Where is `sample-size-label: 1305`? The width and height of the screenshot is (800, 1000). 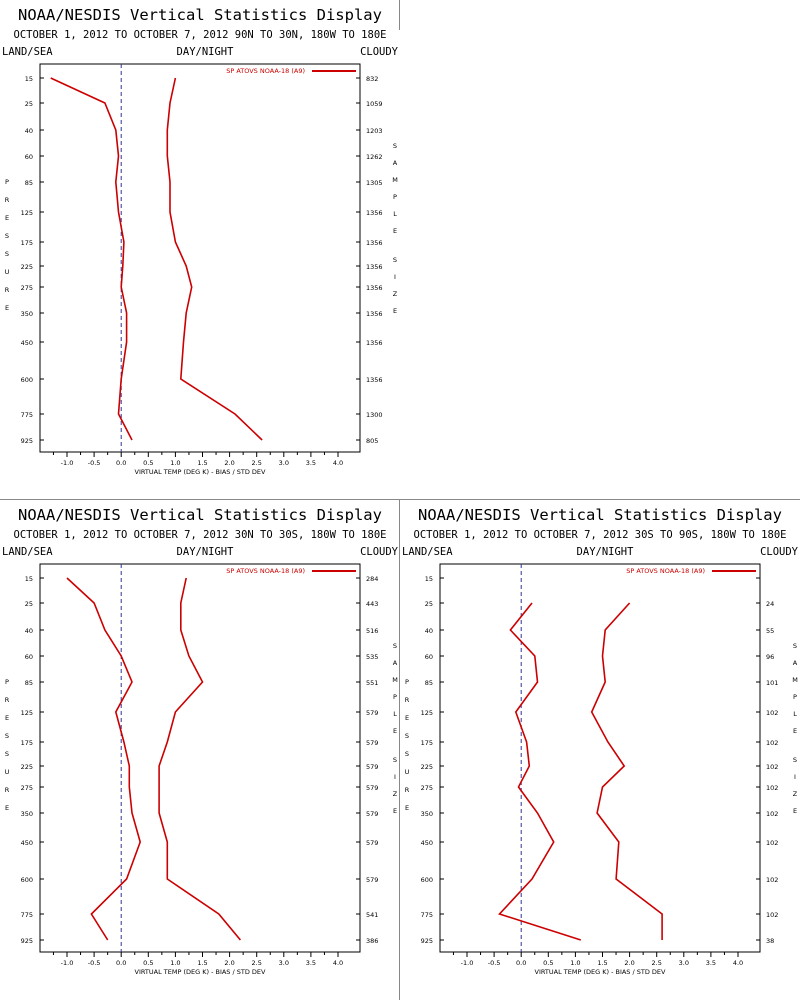
sample-size-label: 1305 is located at coordinates (374, 183).